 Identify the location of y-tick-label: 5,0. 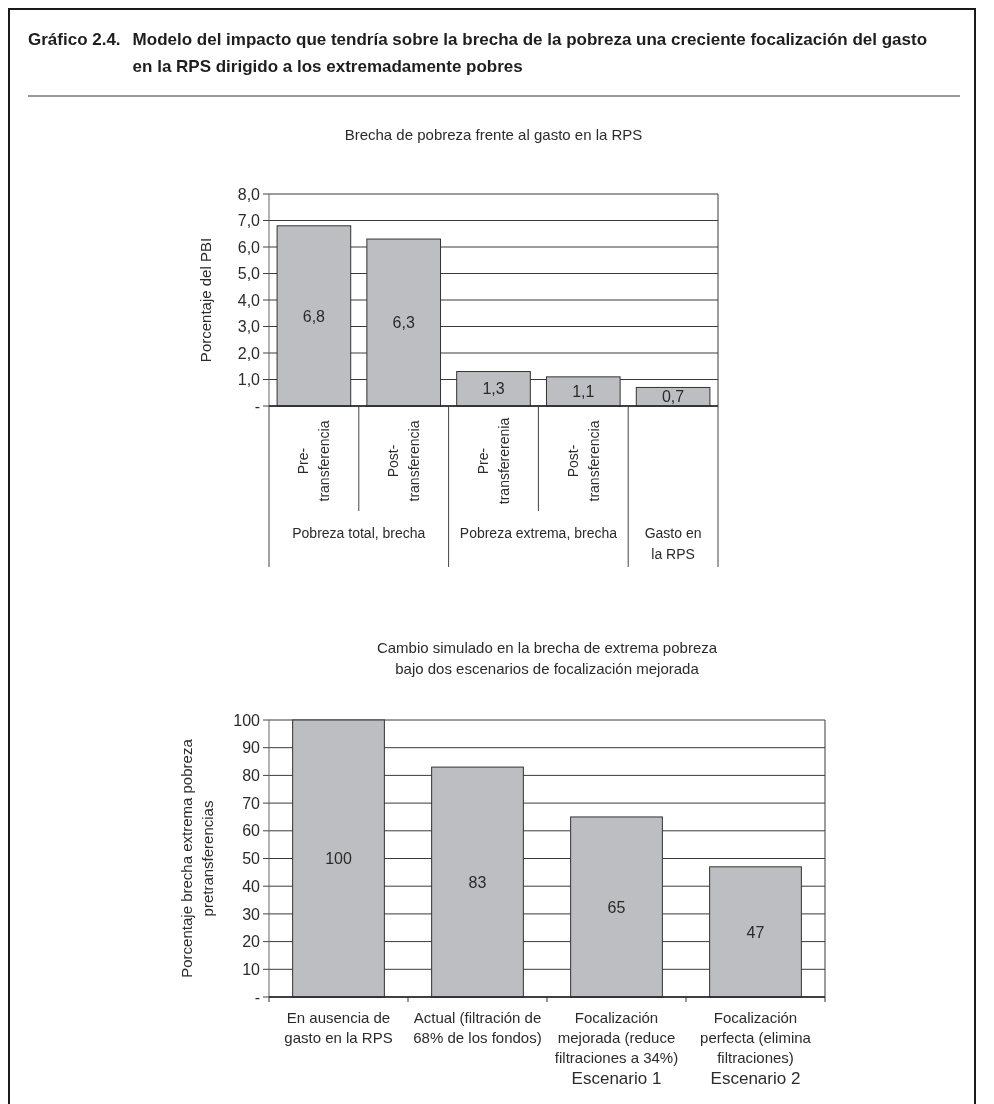
(249, 274).